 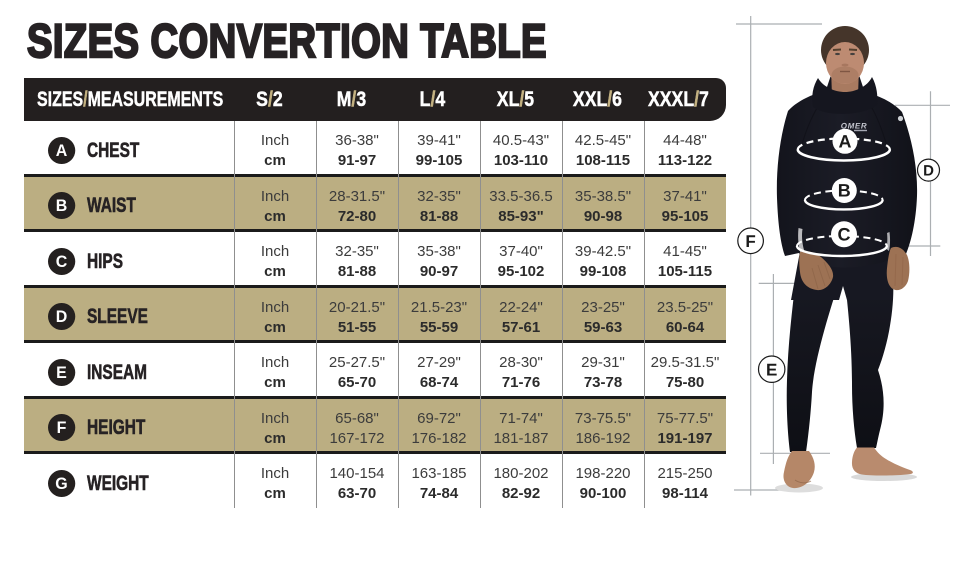 I want to click on svg-text: D, so click(x=928, y=171).